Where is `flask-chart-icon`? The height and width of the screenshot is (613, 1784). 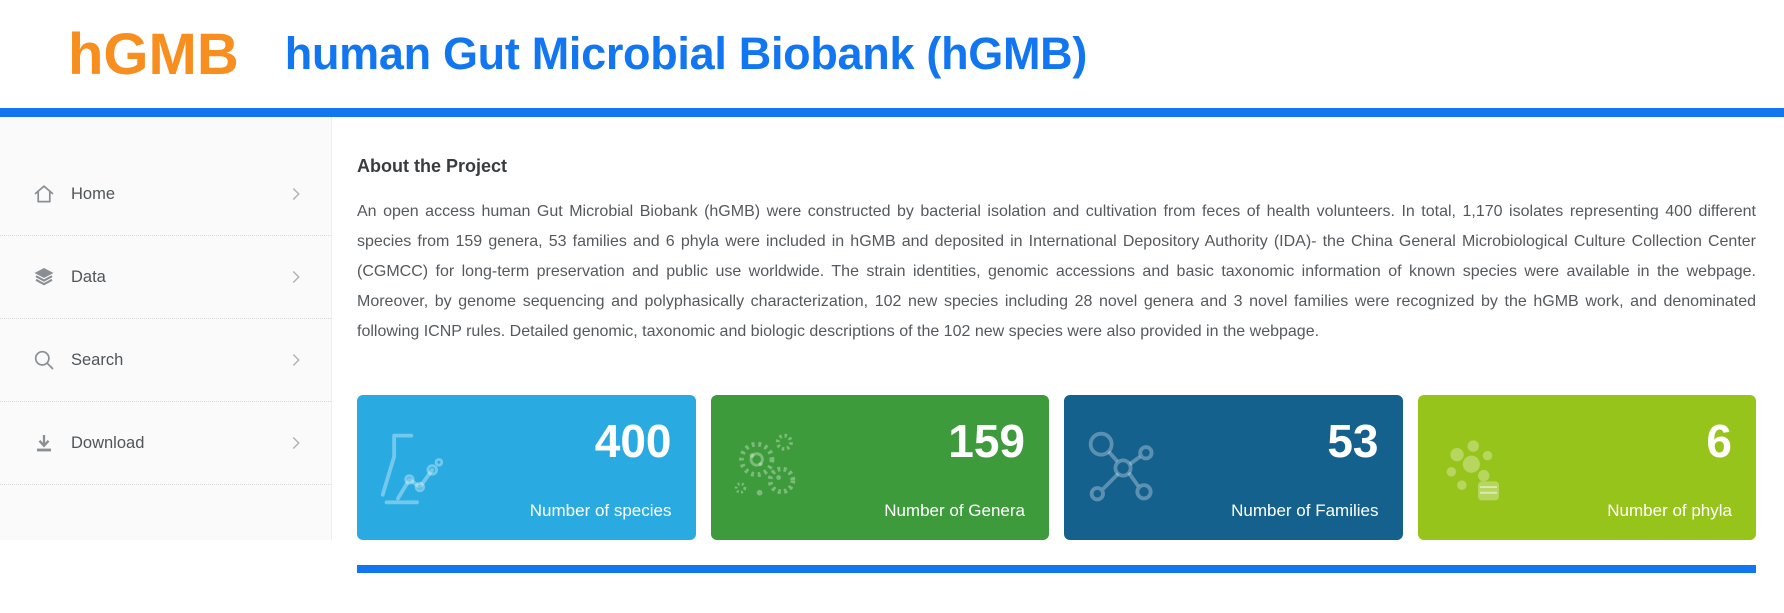 flask-chart-icon is located at coordinates (417, 468).